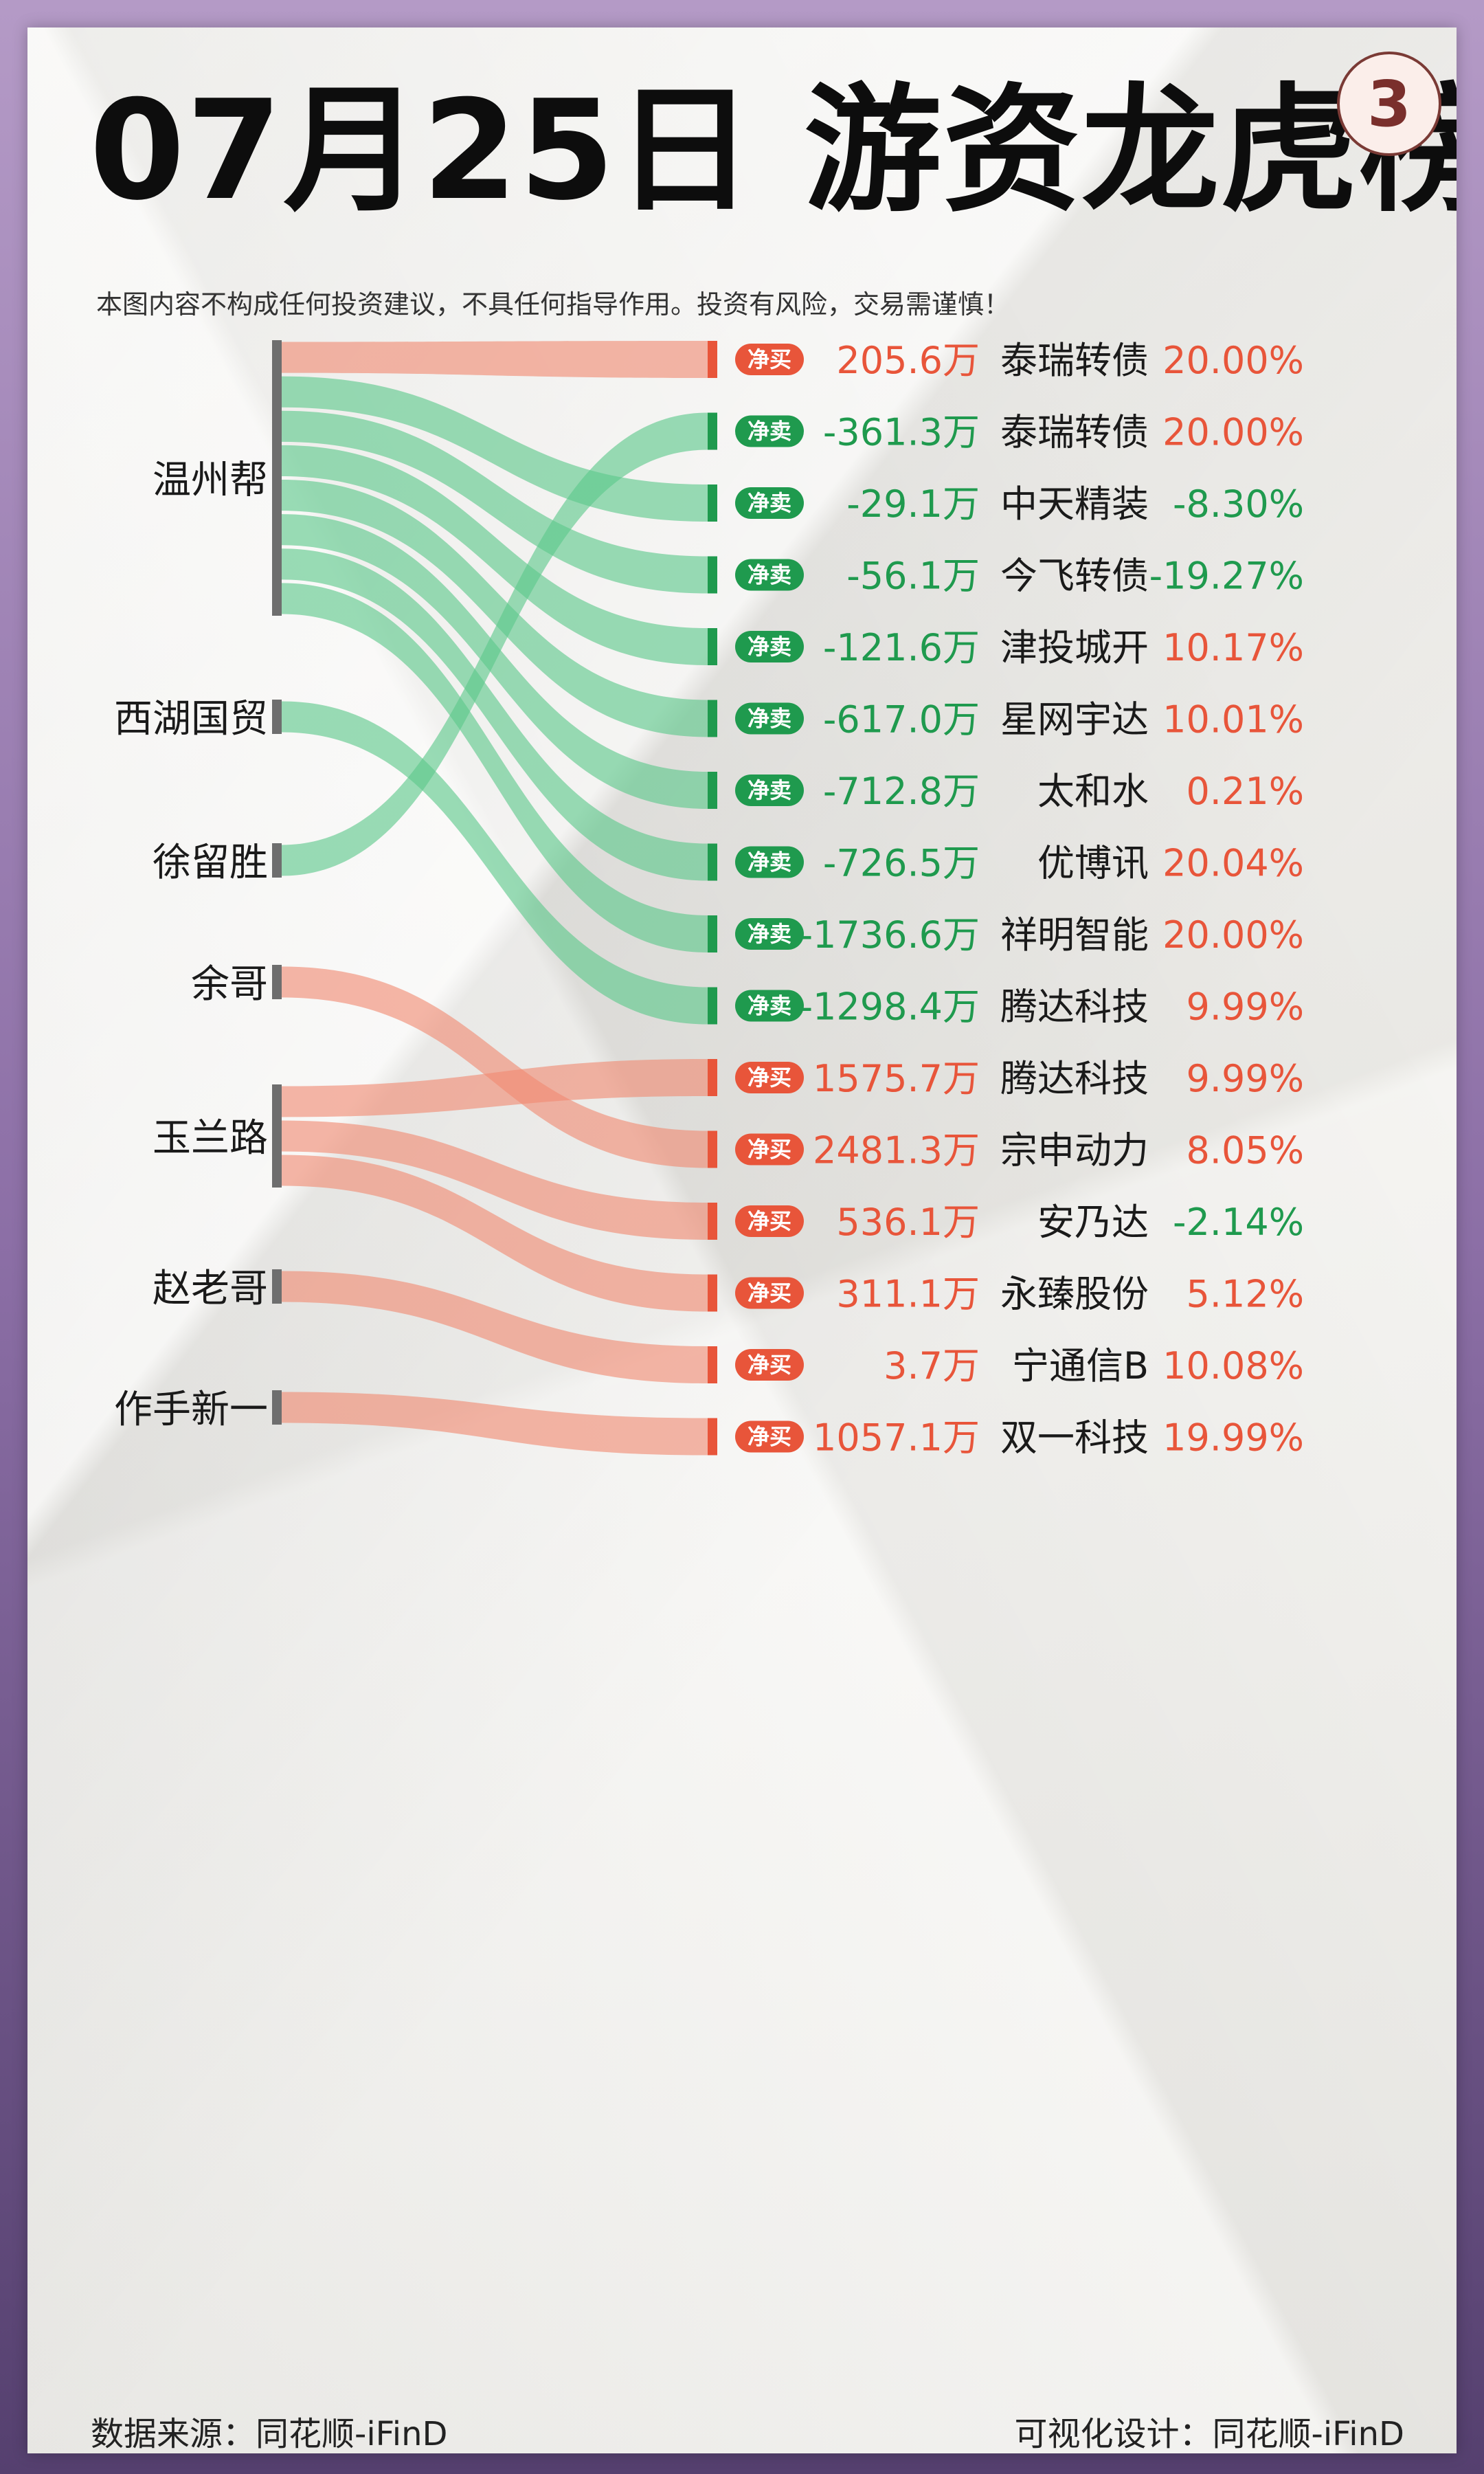  What do you see at coordinates (1245, 1294) in the screenshot?
I see `price-change: 5.12%` at bounding box center [1245, 1294].